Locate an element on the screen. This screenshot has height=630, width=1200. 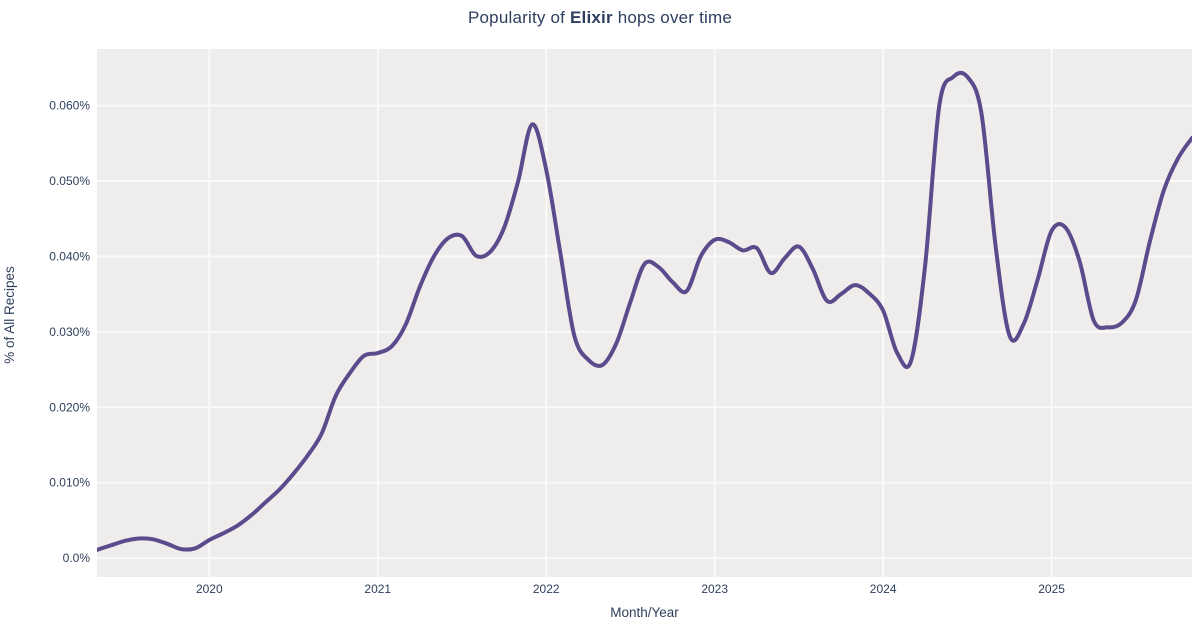
y-tick-label: 0.0% is located at coordinates (77, 558).